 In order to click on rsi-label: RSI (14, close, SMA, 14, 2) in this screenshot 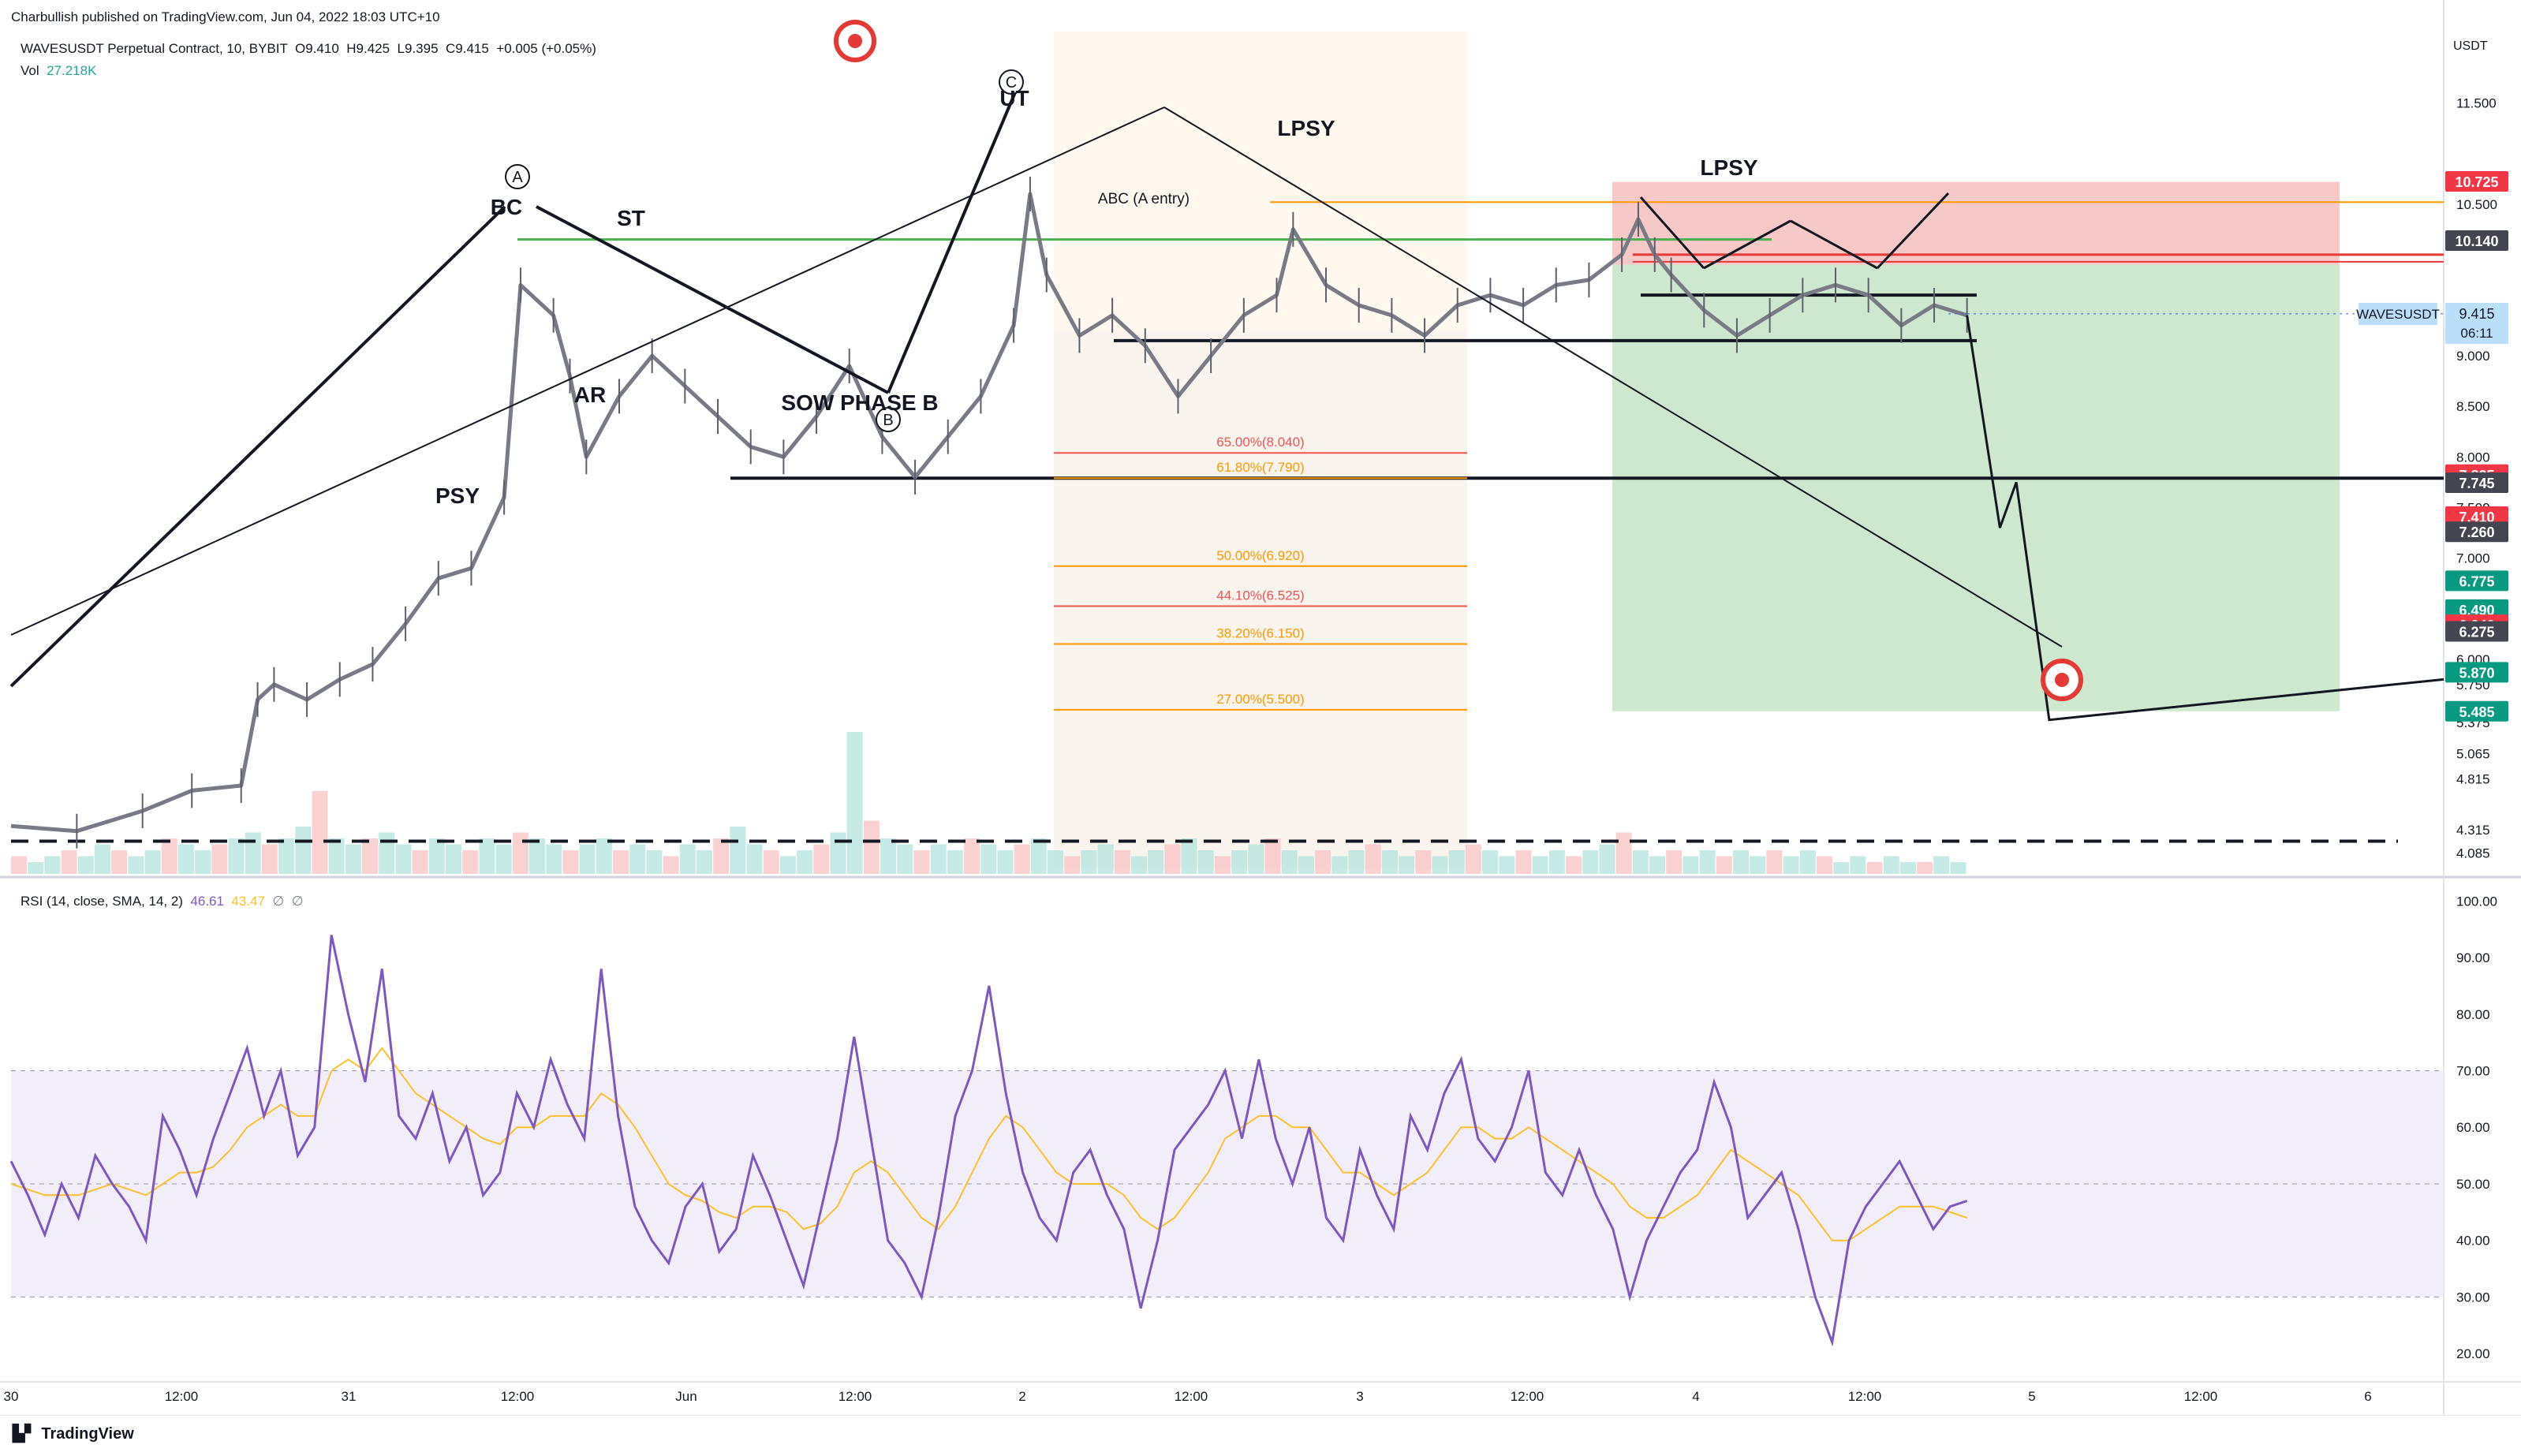, I will do `click(102, 901)`.